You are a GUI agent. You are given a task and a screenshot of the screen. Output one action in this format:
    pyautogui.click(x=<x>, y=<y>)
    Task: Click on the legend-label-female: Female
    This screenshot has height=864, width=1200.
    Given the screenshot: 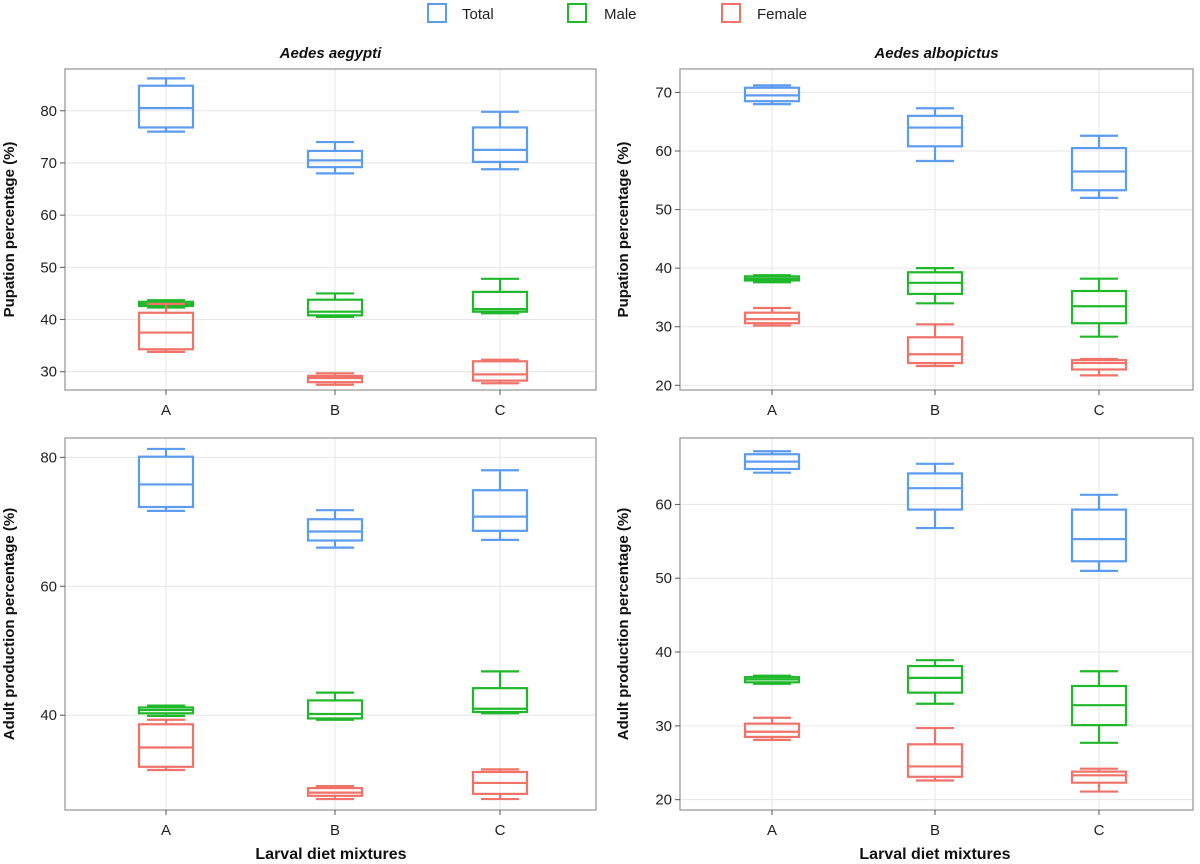 What is the action you would take?
    pyautogui.click(x=782, y=14)
    